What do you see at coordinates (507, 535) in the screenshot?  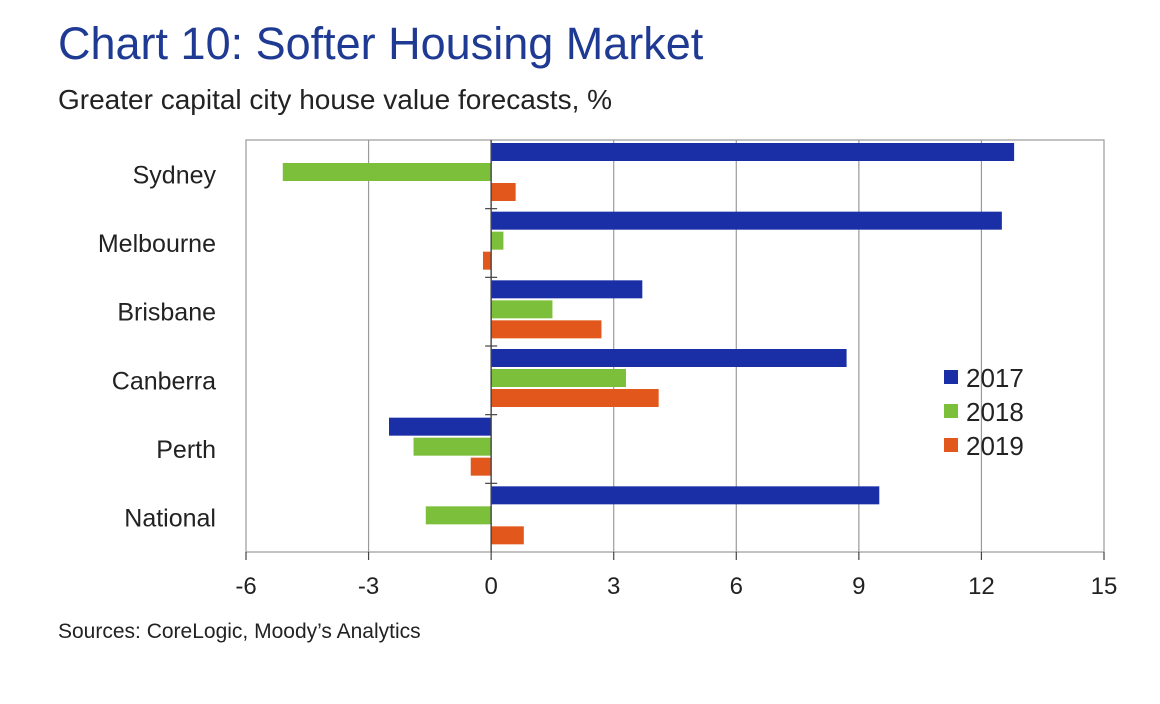 I see `bar-national-2019` at bounding box center [507, 535].